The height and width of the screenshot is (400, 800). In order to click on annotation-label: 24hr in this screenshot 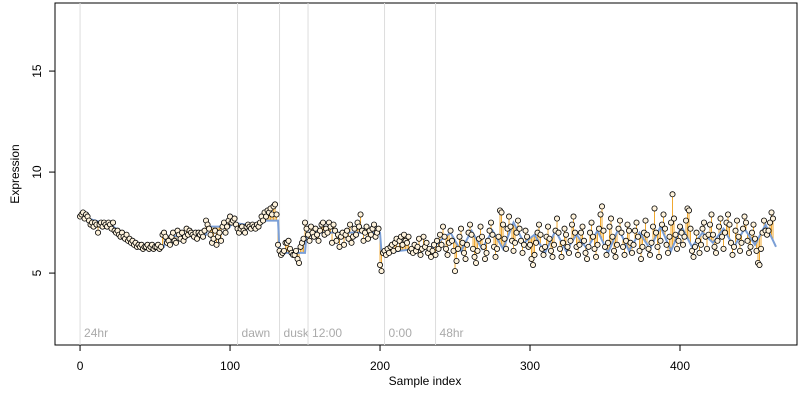, I will do `click(96, 333)`.